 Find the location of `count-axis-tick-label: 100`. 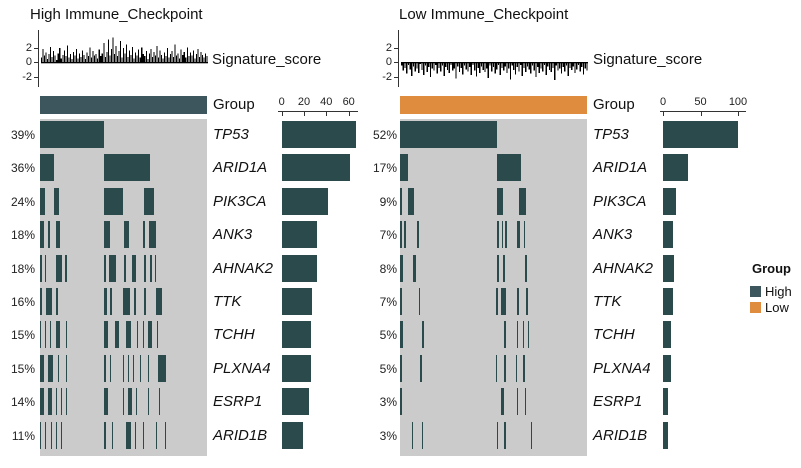

count-axis-tick-label: 100 is located at coordinates (738, 102).